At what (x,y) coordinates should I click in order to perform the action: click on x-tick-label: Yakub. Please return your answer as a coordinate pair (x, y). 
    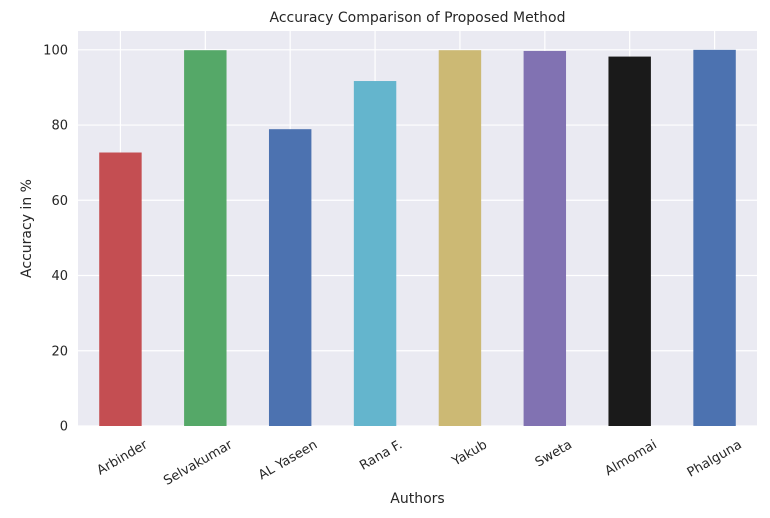
    Looking at the image, I should click on (469, 453).